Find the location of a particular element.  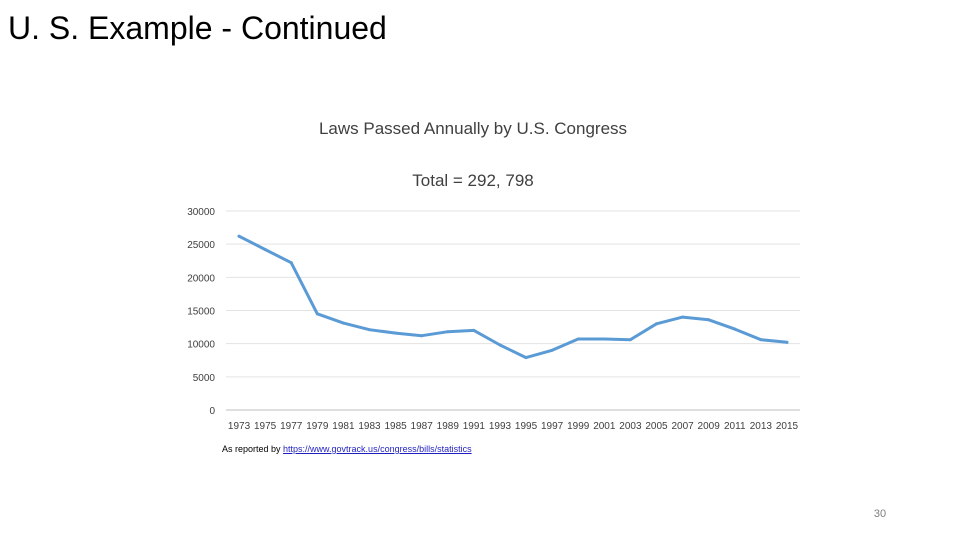

x-tick-label: 1977 is located at coordinates (291, 426).